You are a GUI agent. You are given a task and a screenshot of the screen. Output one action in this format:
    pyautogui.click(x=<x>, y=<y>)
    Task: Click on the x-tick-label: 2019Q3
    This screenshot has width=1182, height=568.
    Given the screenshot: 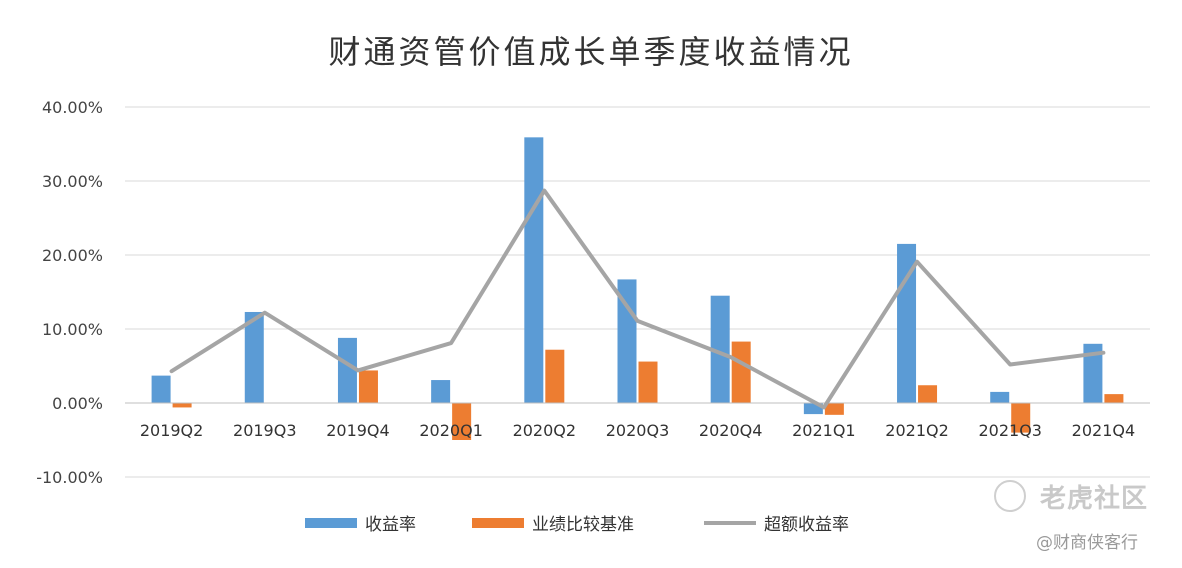 What is the action you would take?
    pyautogui.click(x=265, y=430)
    